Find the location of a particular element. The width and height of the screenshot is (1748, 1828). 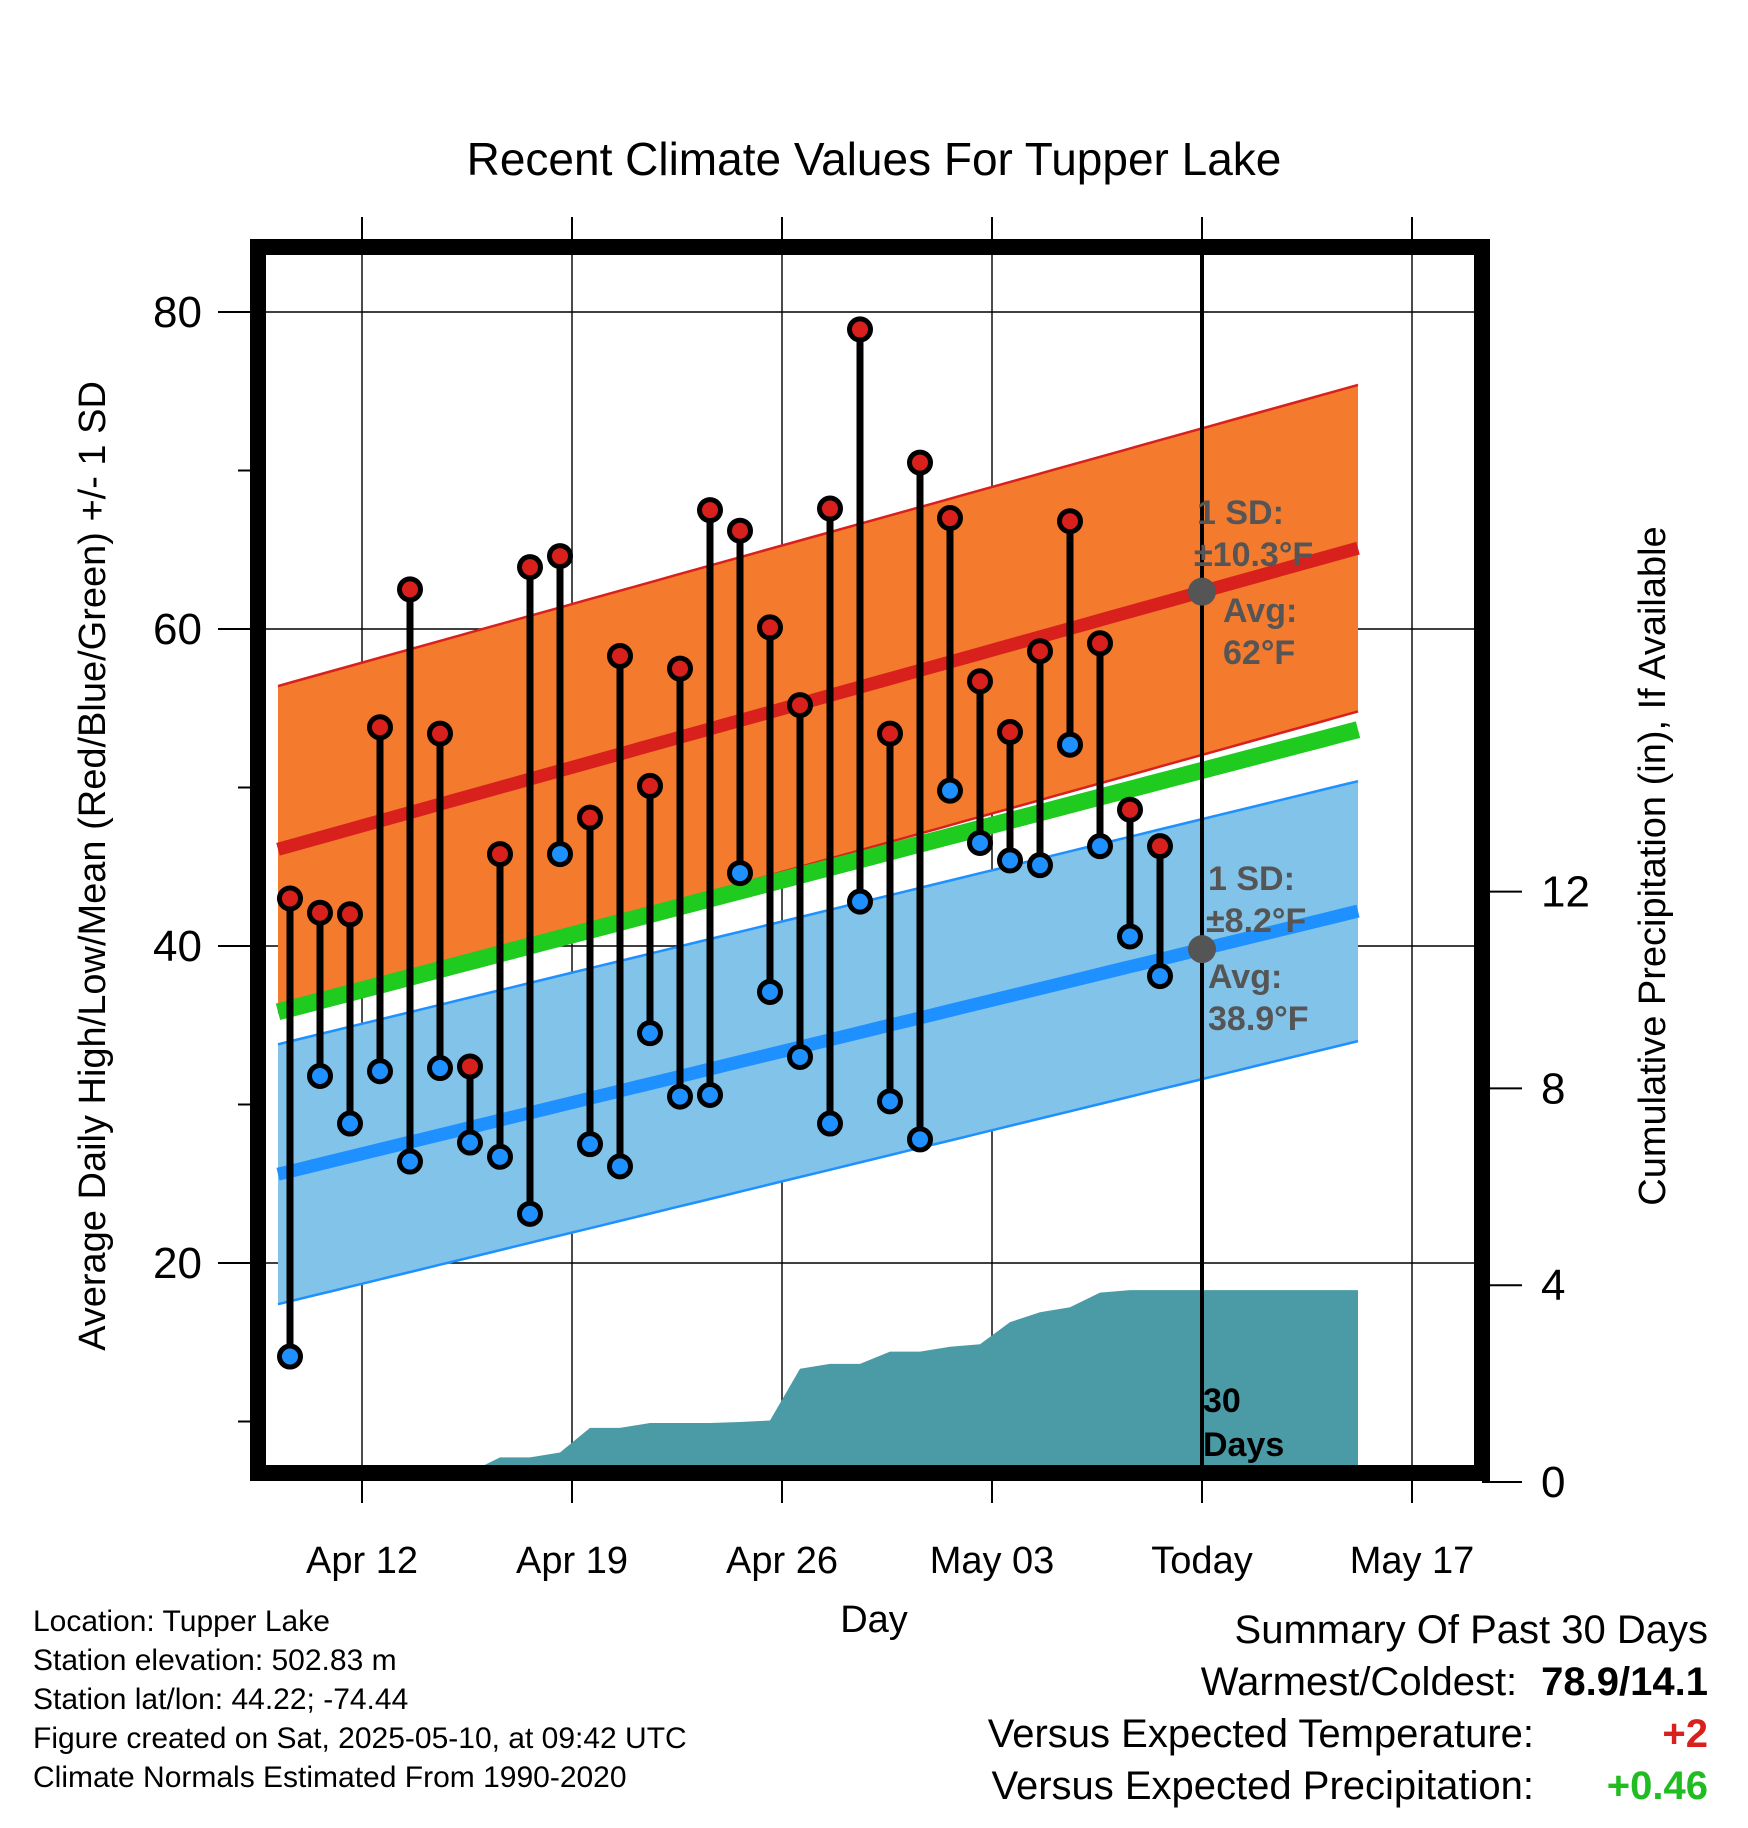

y-tick-label: 60 is located at coordinates (177, 629).